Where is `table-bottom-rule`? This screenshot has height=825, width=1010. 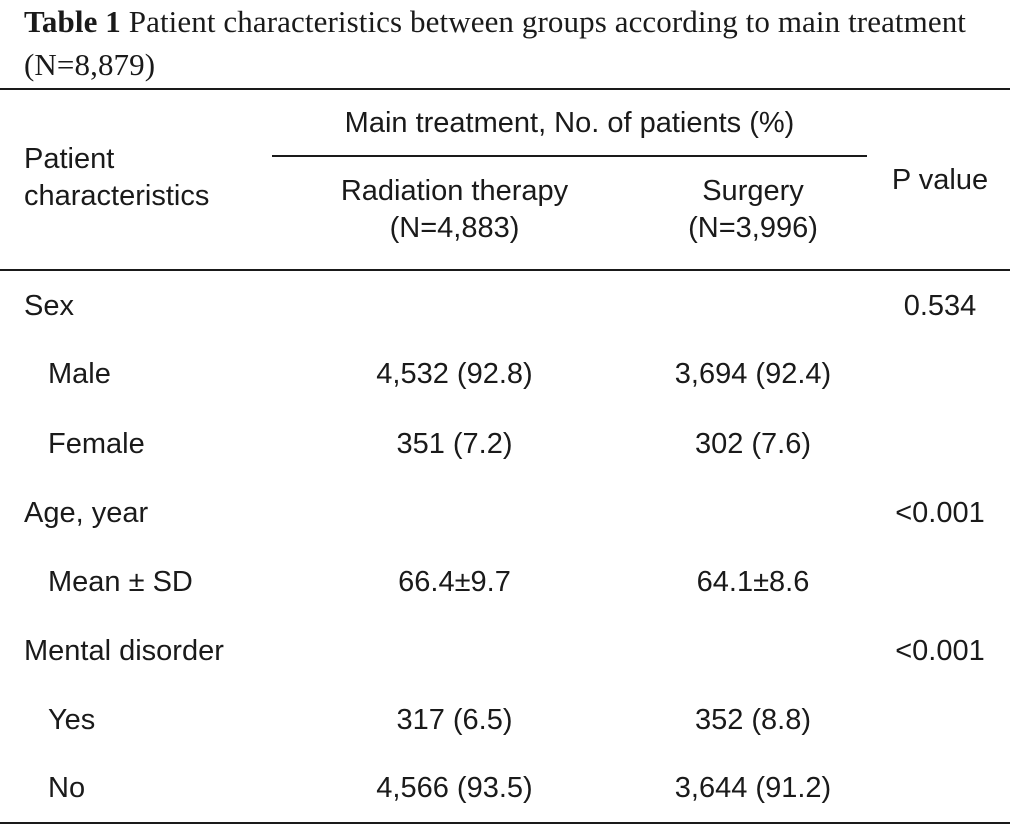
table-bottom-rule is located at coordinates (505, 823).